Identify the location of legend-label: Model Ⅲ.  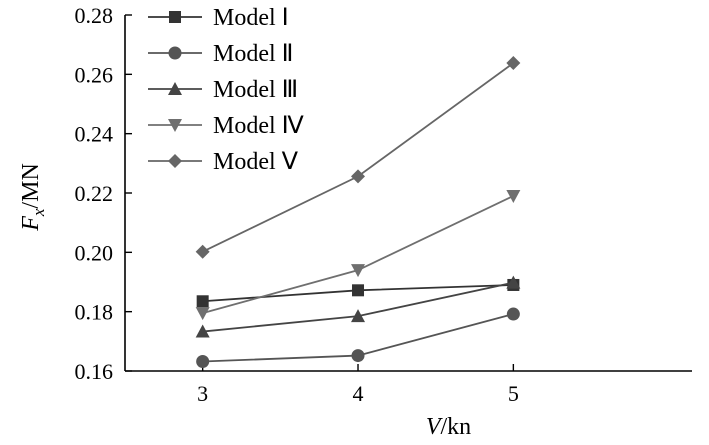
(255, 90).